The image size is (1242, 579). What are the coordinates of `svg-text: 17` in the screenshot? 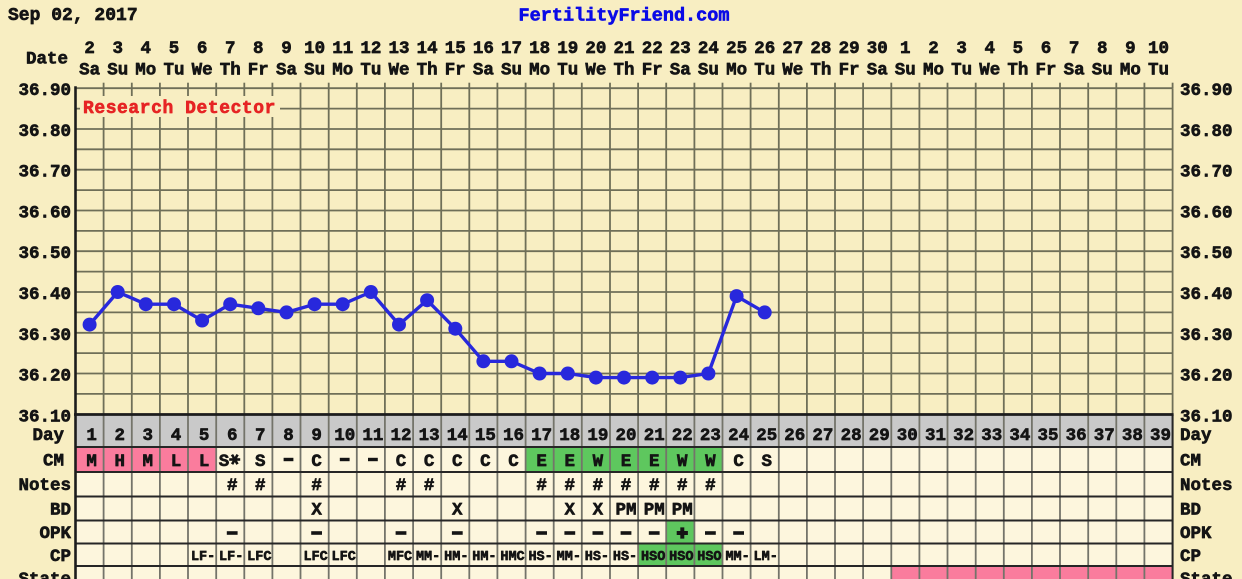 It's located at (511, 49).